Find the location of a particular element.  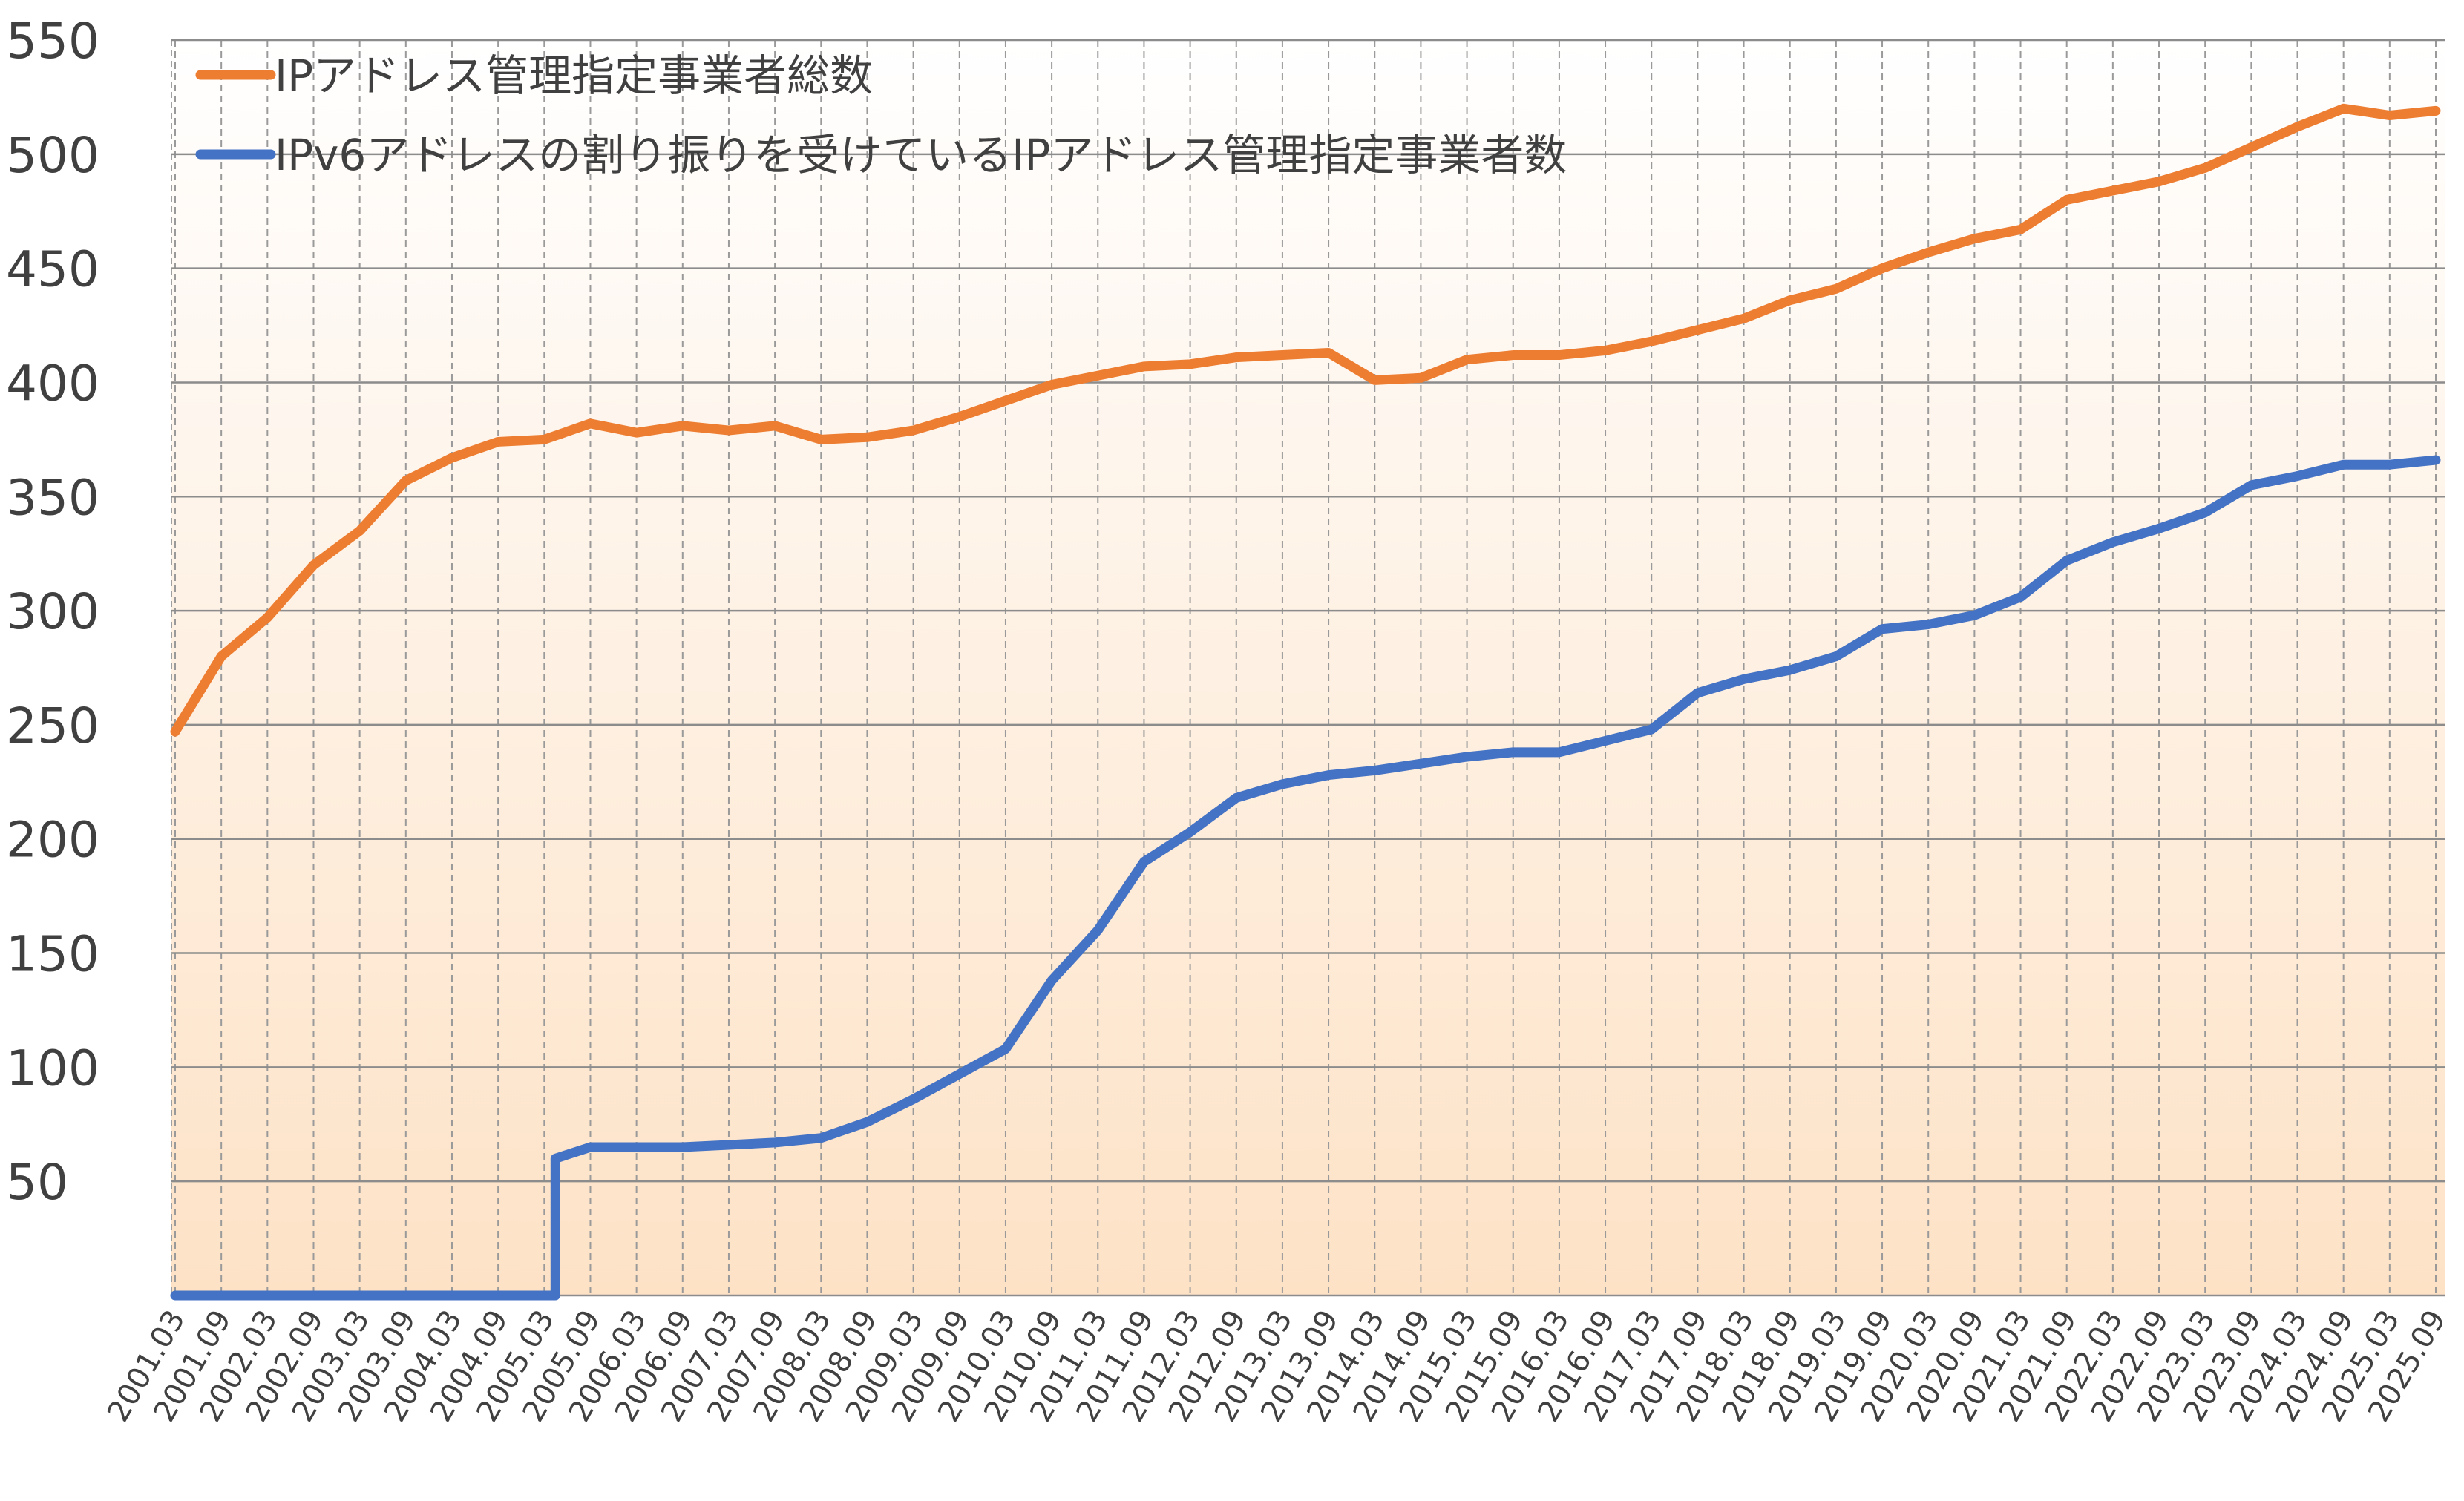

y-tick-label: 200 is located at coordinates (52, 840).